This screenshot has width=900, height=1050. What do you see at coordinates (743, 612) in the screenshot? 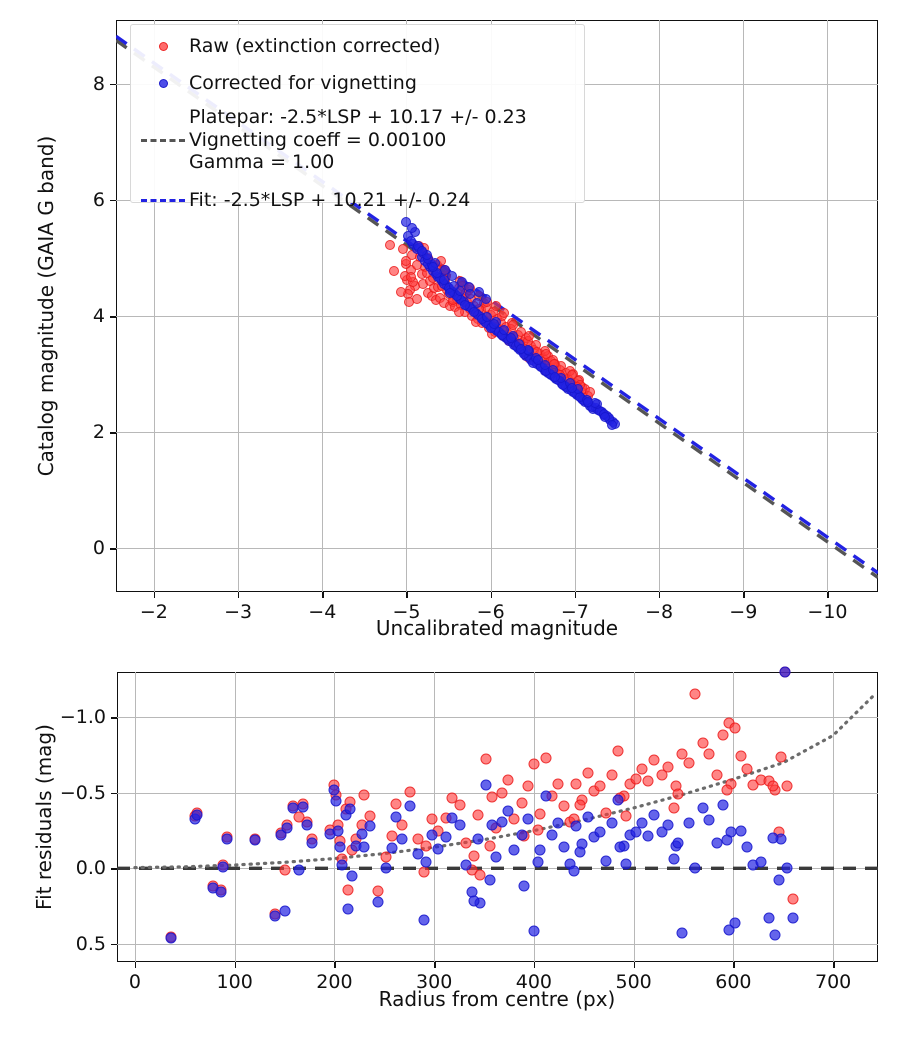
I see `x-tick-label: −9` at bounding box center [743, 612].